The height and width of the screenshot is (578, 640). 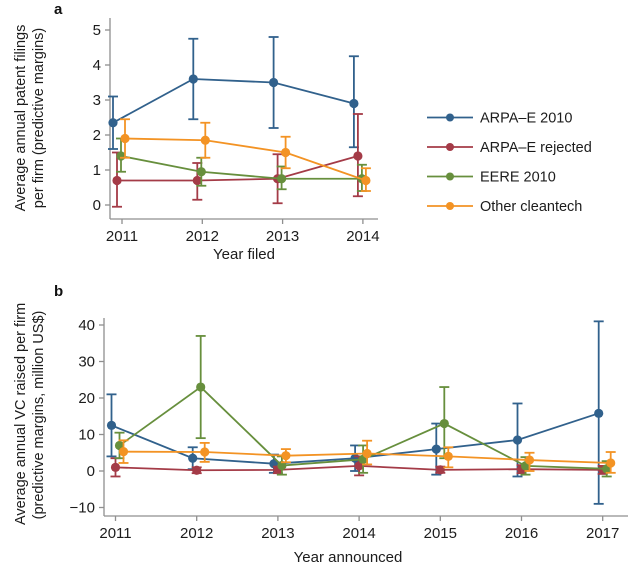 I want to click on legend-item-label: ARPA–E 2010, so click(x=526, y=119).